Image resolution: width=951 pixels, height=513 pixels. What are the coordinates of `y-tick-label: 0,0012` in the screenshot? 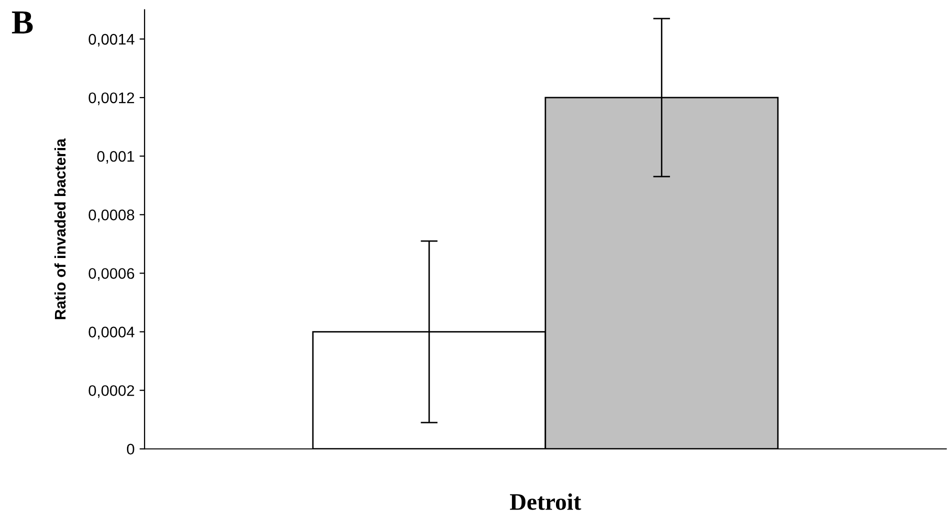 It's located at (111, 99).